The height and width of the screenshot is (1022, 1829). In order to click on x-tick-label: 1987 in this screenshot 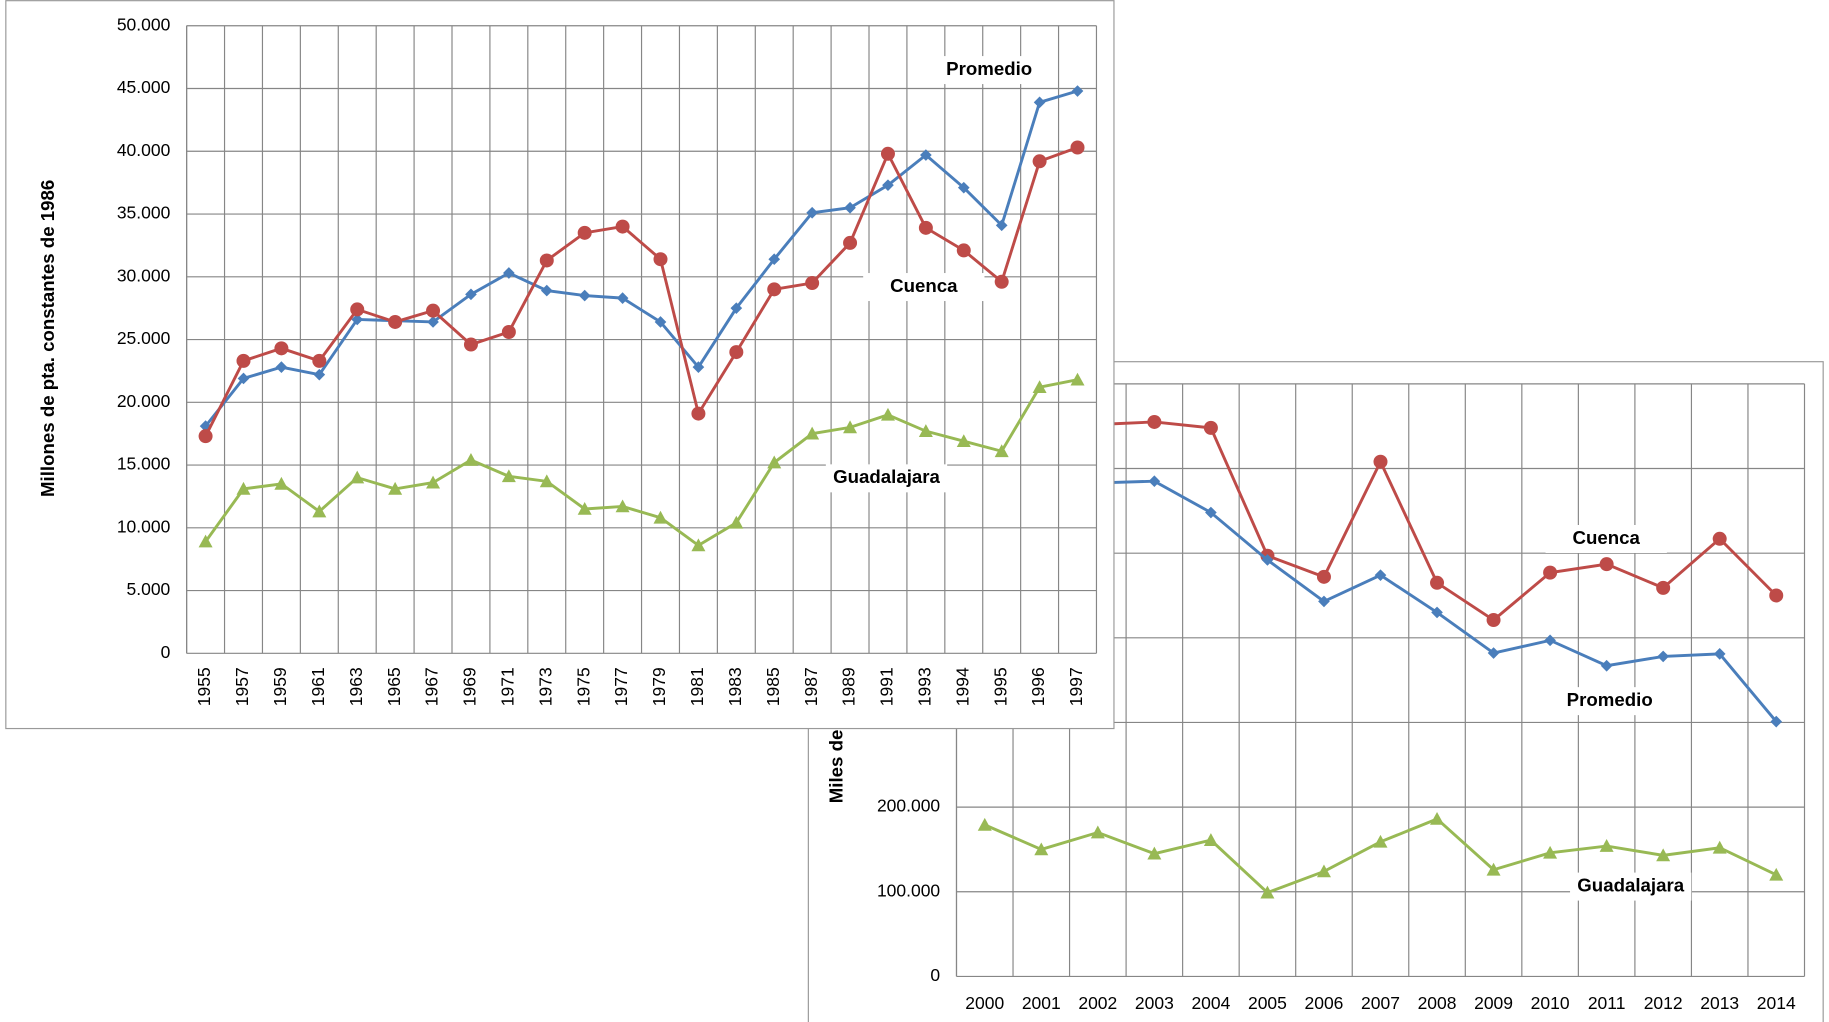, I will do `click(811, 686)`.